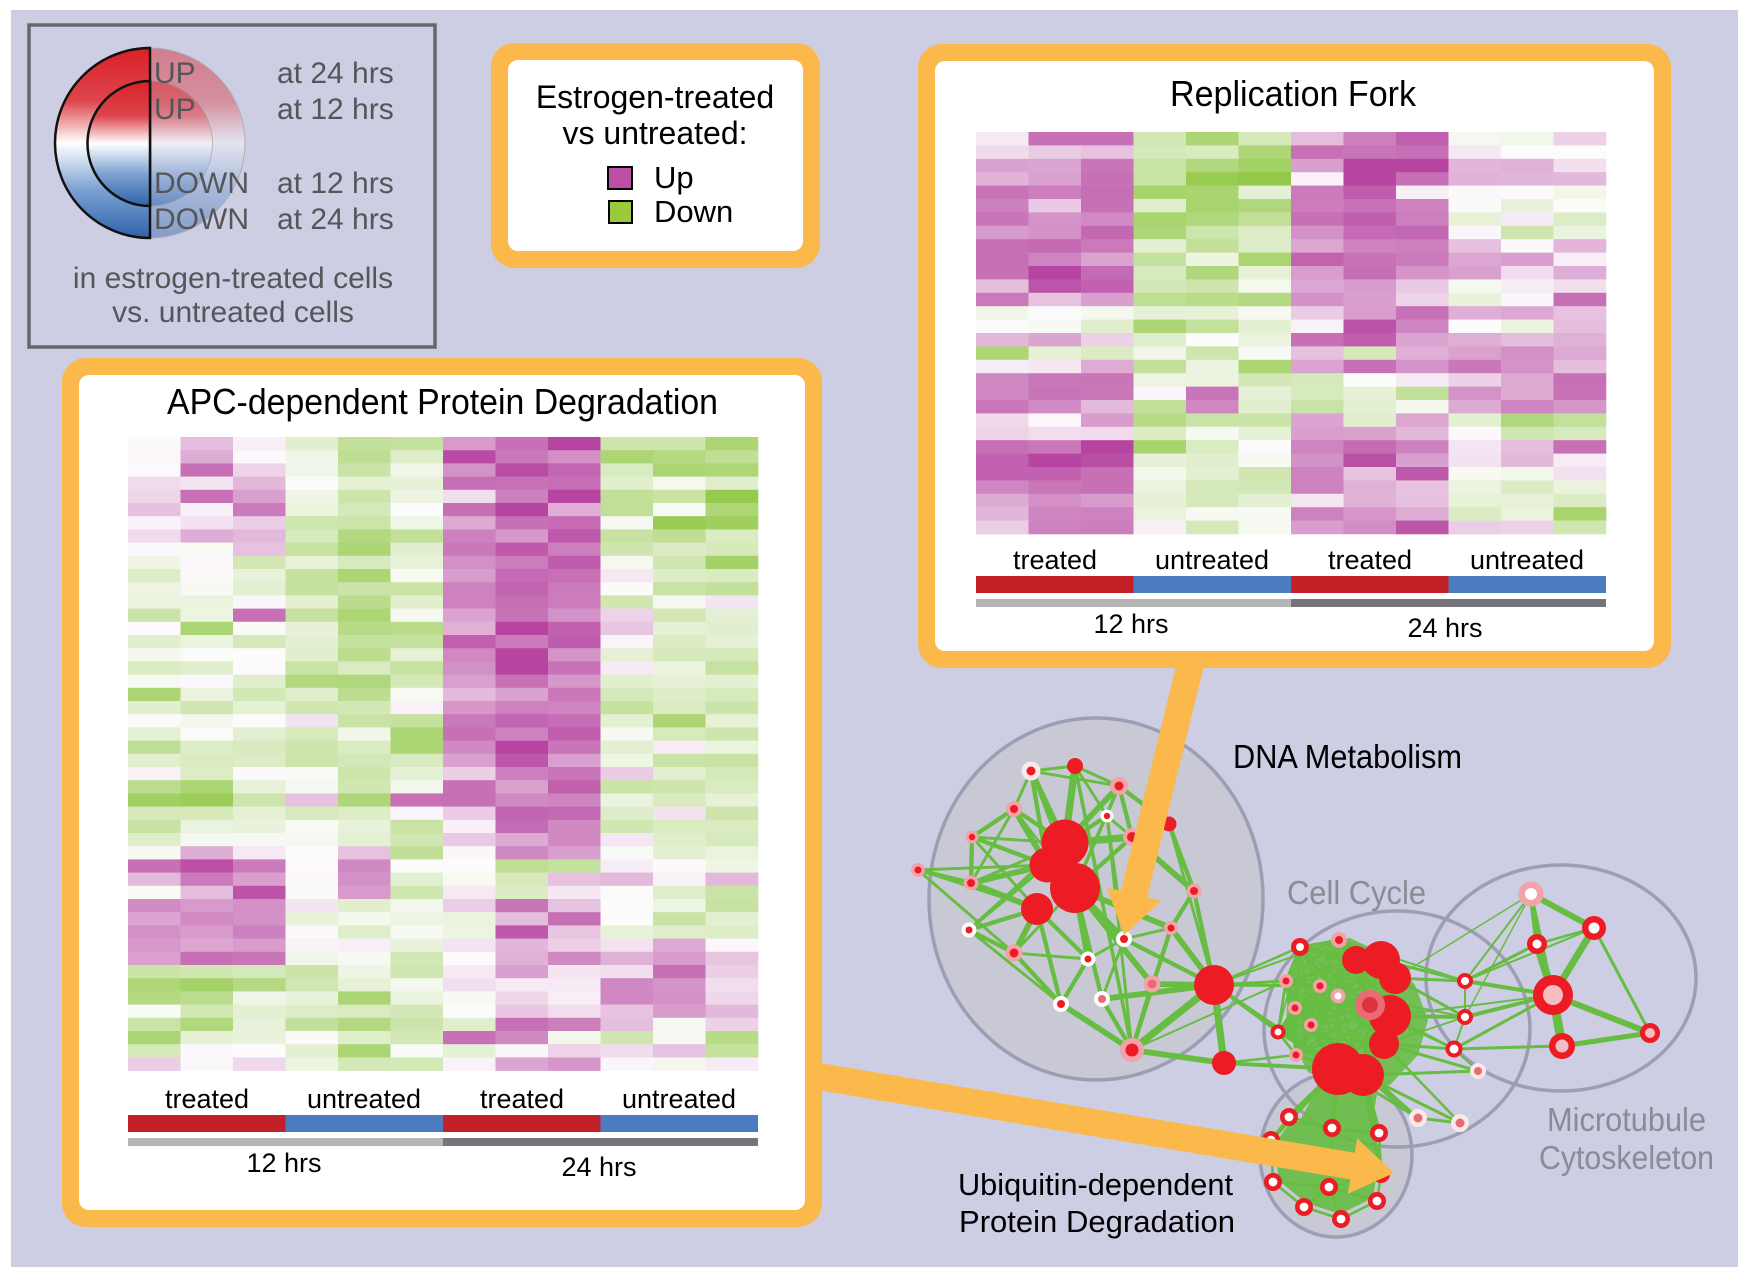  What do you see at coordinates (655, 133) in the screenshot?
I see `svg-text: vs untreated:` at bounding box center [655, 133].